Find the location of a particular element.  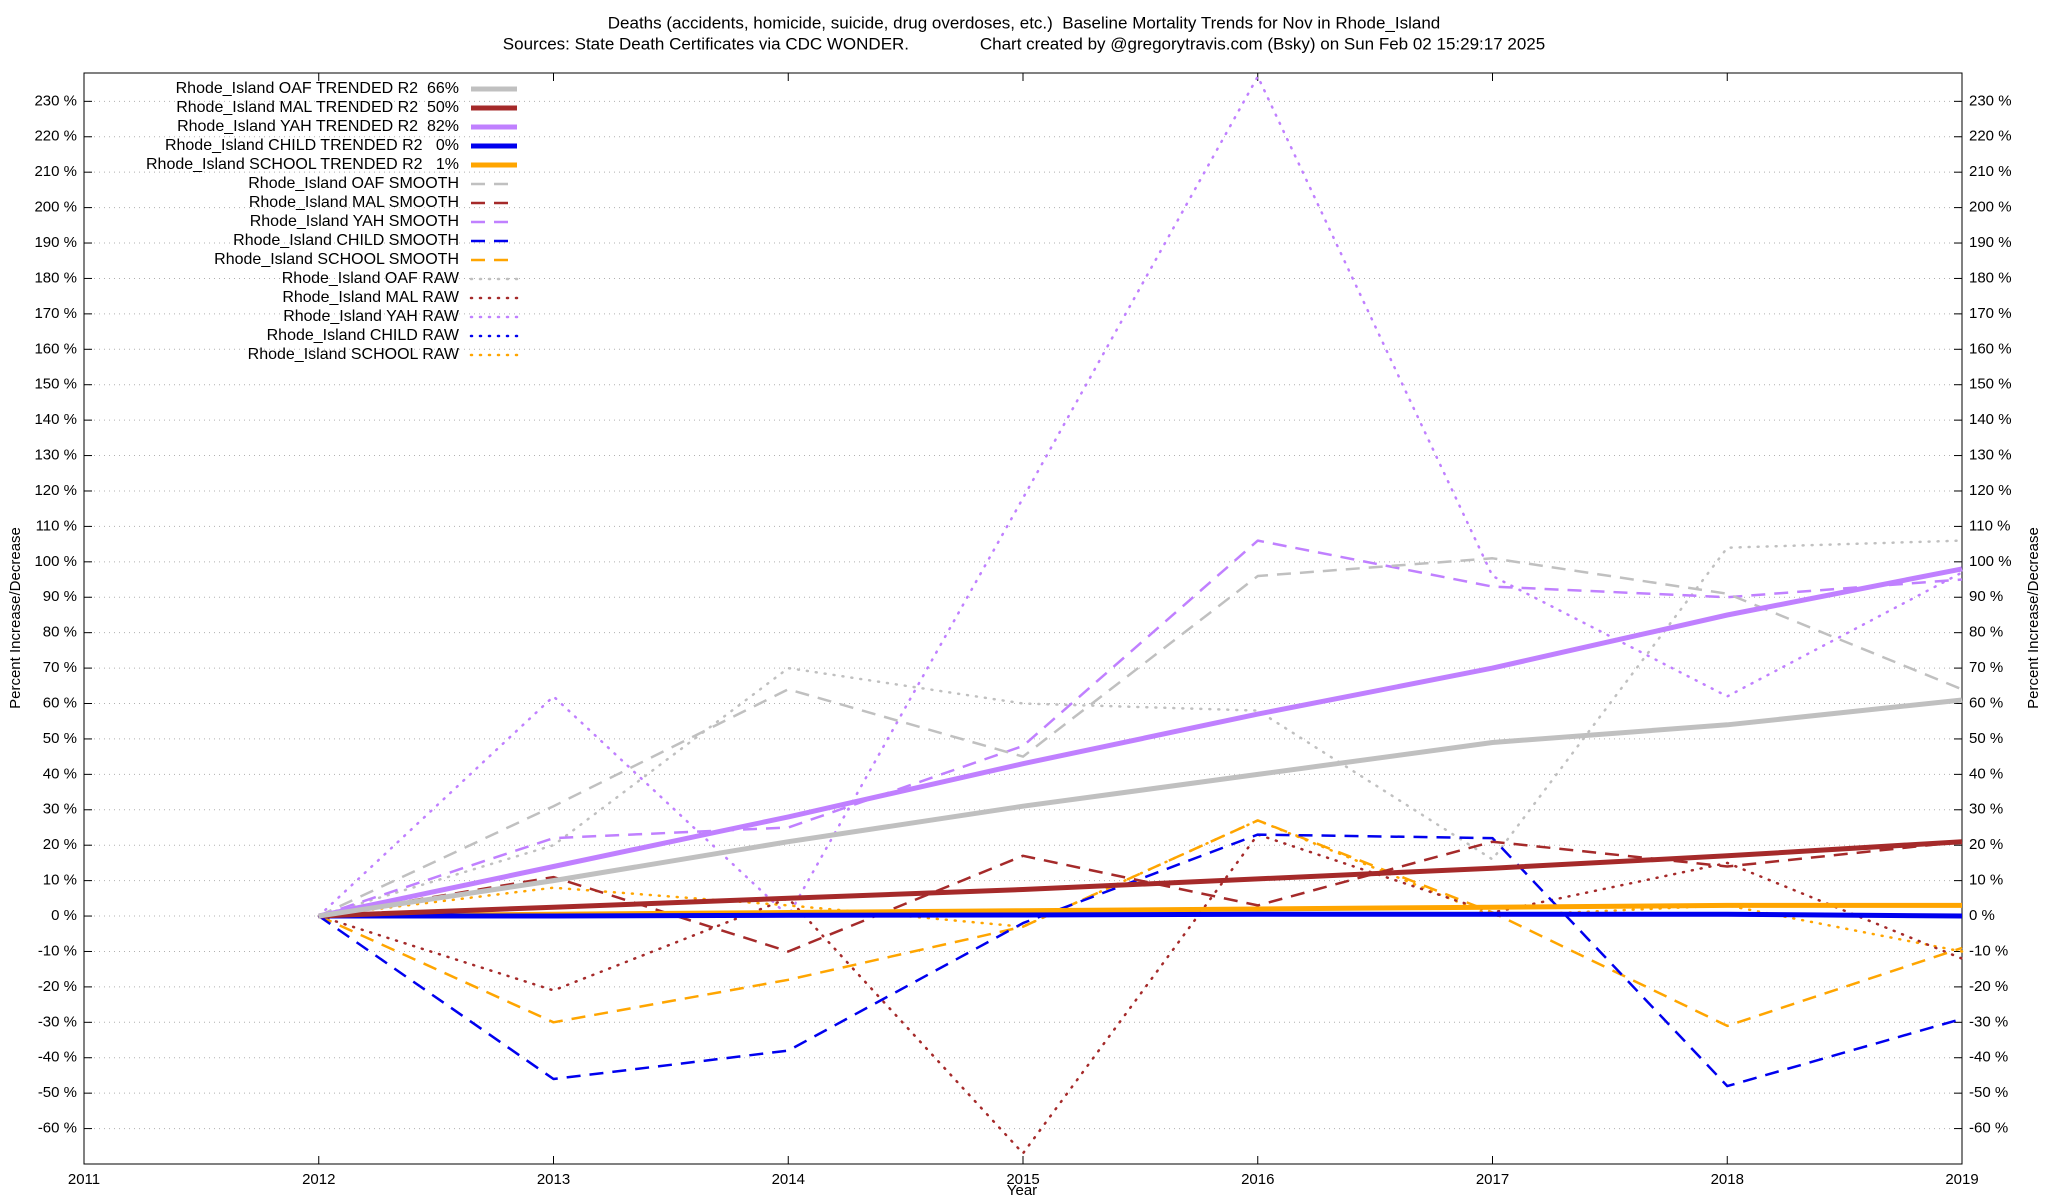

y2-tick-label: -40 % is located at coordinates (1988, 1057).